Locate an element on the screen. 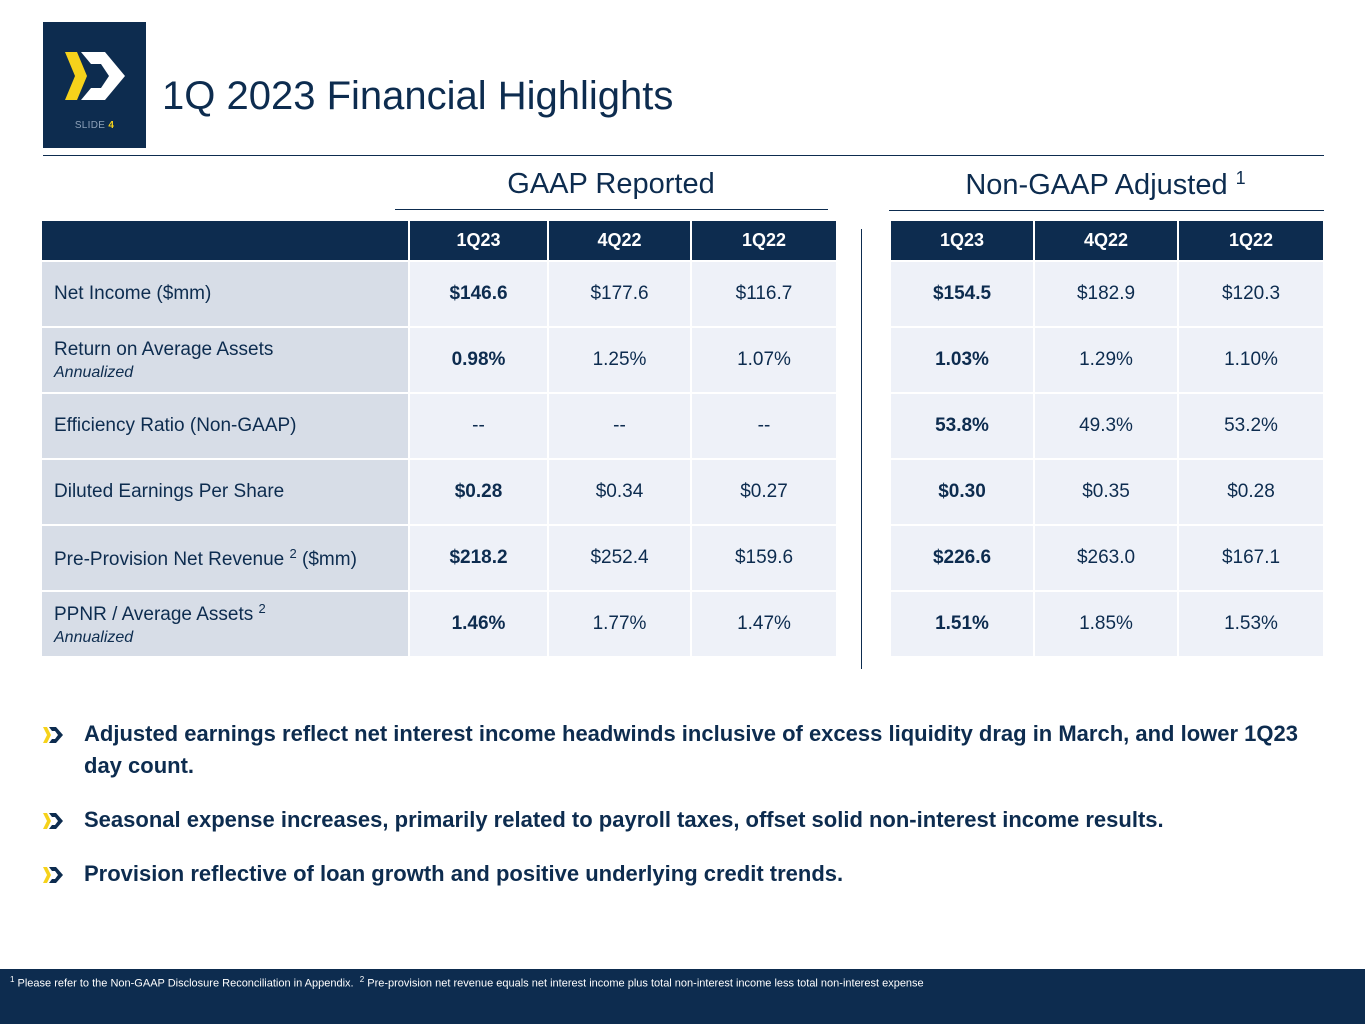 The width and height of the screenshot is (1365, 1024). gaap-cell: 1.46% is located at coordinates (478, 624).